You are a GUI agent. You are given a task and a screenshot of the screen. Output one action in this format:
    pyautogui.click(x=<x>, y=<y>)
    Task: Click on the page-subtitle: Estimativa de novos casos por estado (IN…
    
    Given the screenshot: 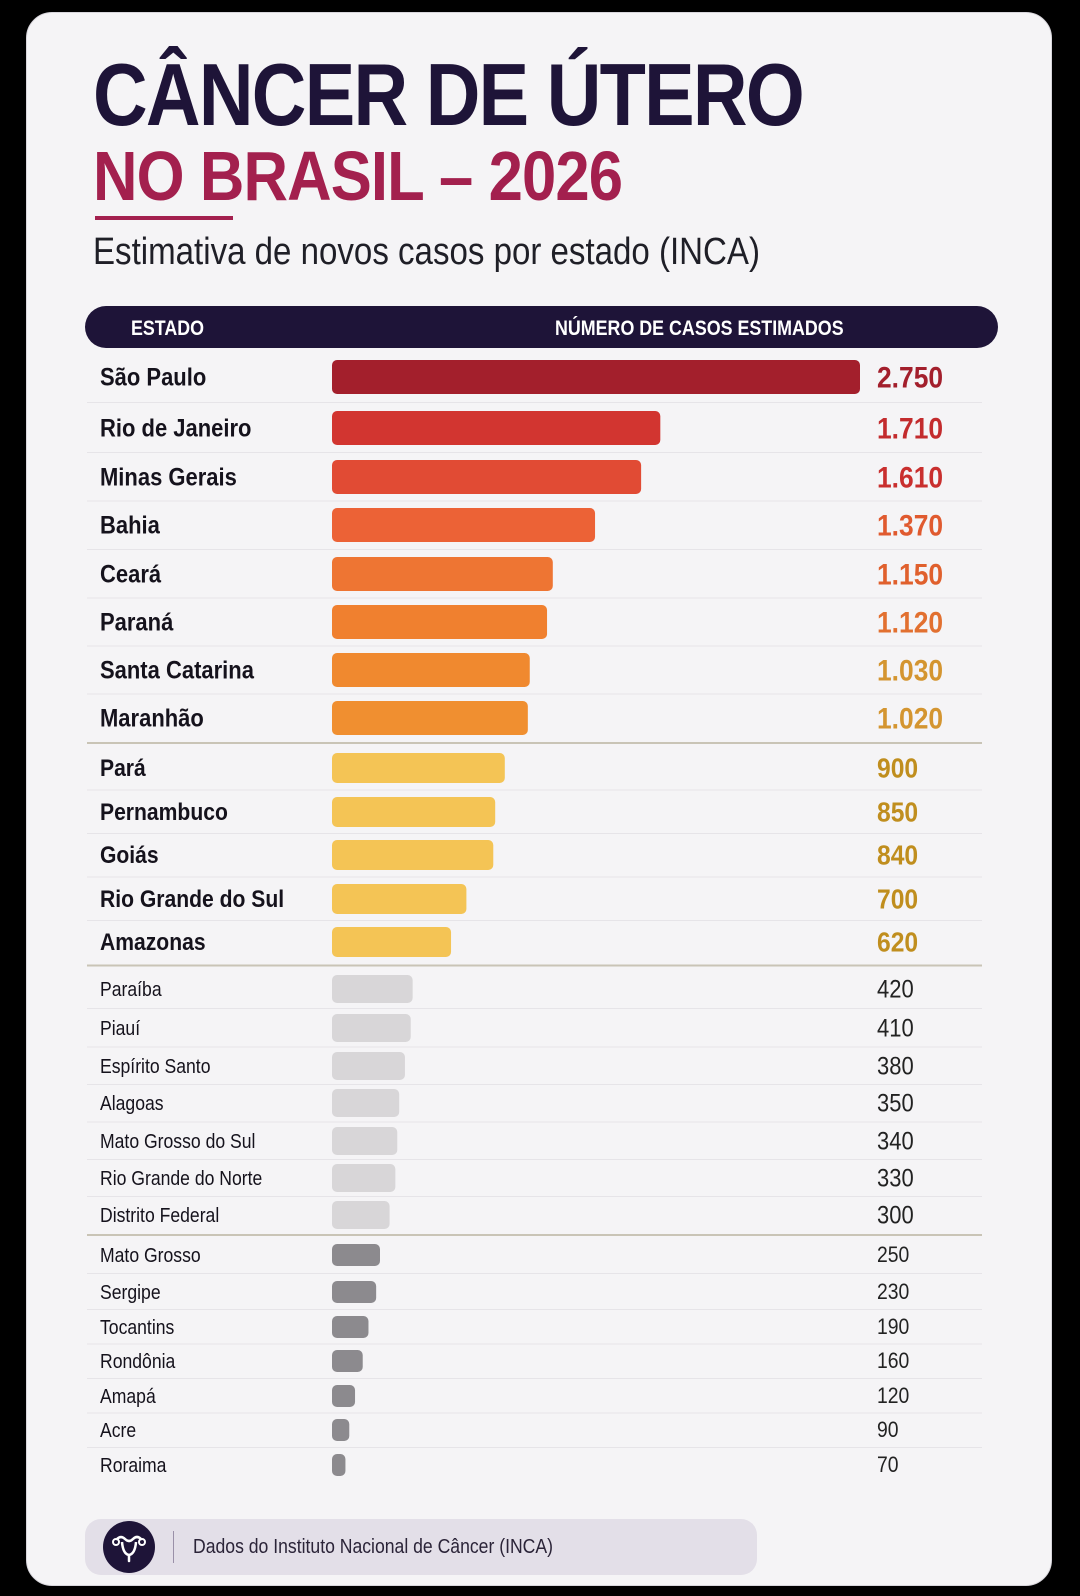 What is the action you would take?
    pyautogui.click(x=427, y=252)
    